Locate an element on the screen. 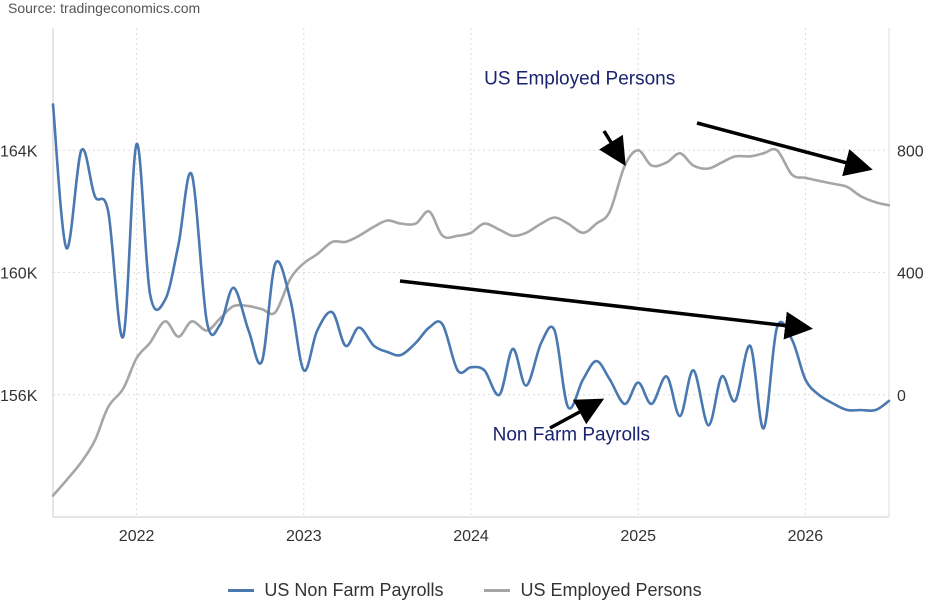 This screenshot has height=605, width=930. legend-item-employed: US Employed Persons is located at coordinates (593, 590).